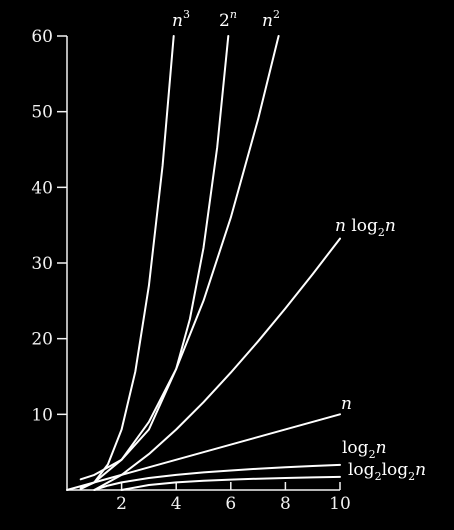 The image size is (454, 530). What do you see at coordinates (387, 471) in the screenshot?
I see `series-label-6: log2log2n` at bounding box center [387, 471].